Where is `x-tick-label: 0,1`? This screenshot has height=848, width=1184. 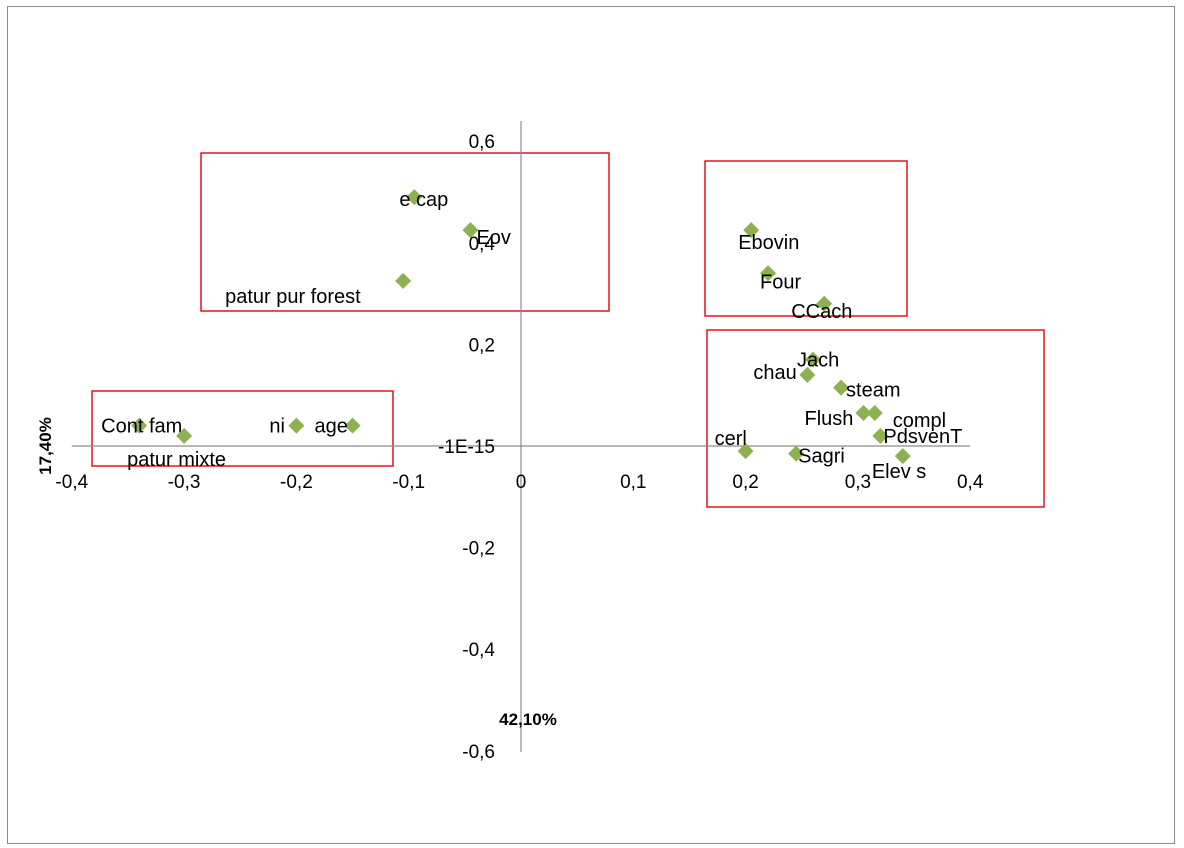
x-tick-label: 0,1 is located at coordinates (633, 482).